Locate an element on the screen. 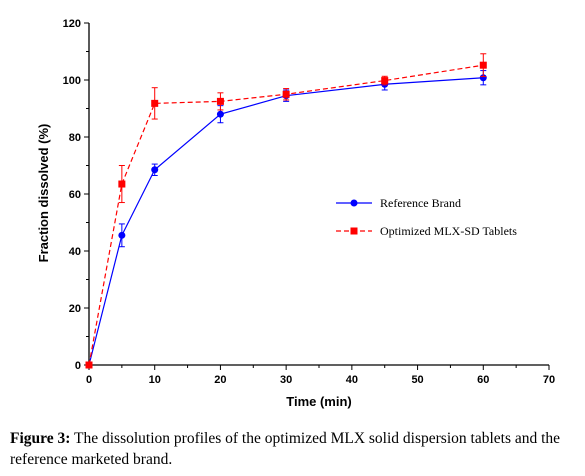 The height and width of the screenshot is (476, 585). y-tick-label: 120 is located at coordinates (72, 24).